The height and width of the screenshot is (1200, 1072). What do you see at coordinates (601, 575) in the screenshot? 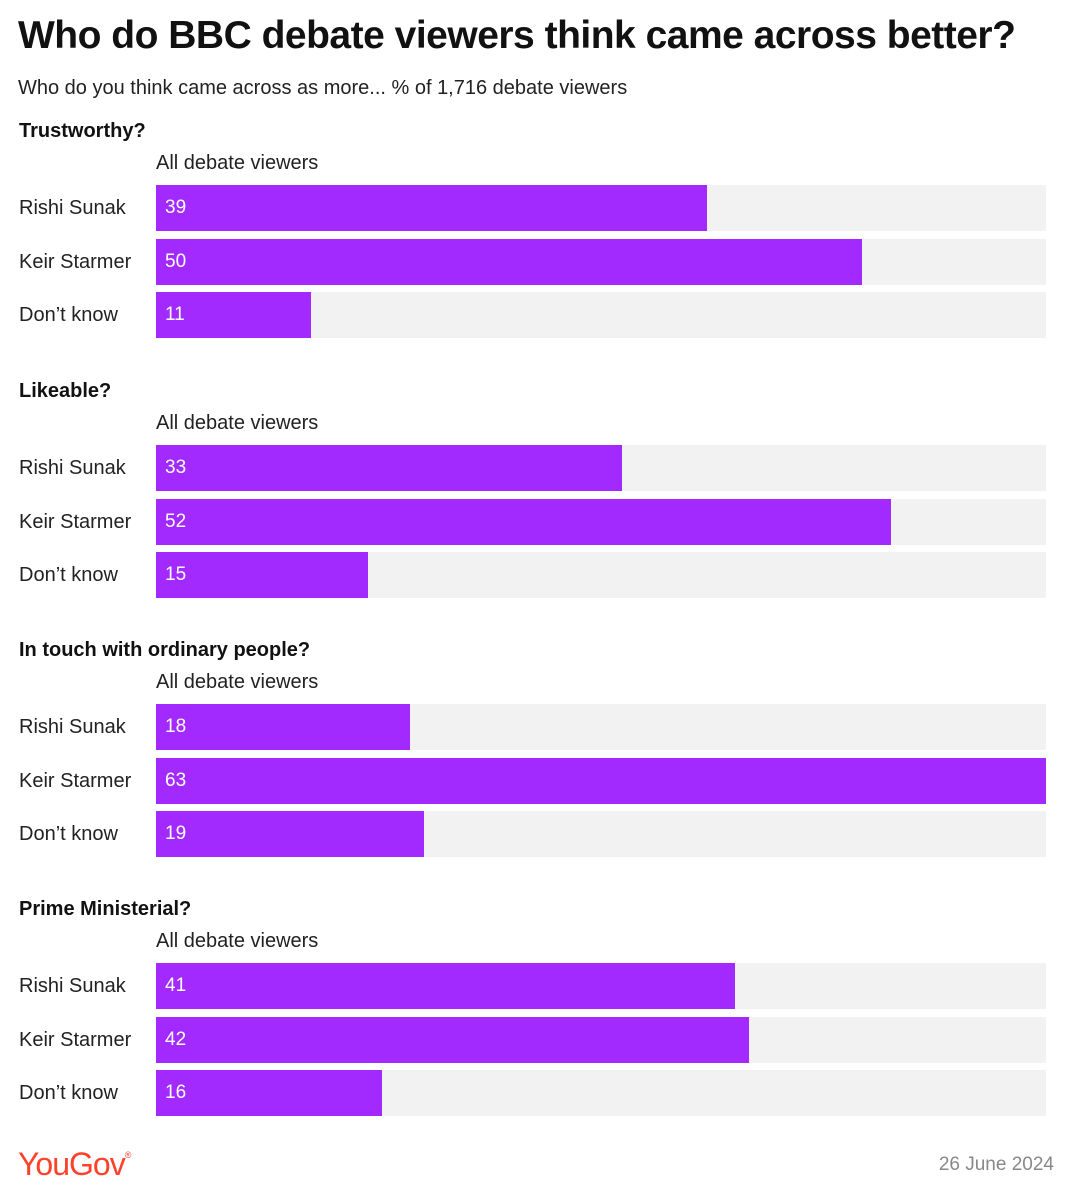
I see `bar-track: 15` at bounding box center [601, 575].